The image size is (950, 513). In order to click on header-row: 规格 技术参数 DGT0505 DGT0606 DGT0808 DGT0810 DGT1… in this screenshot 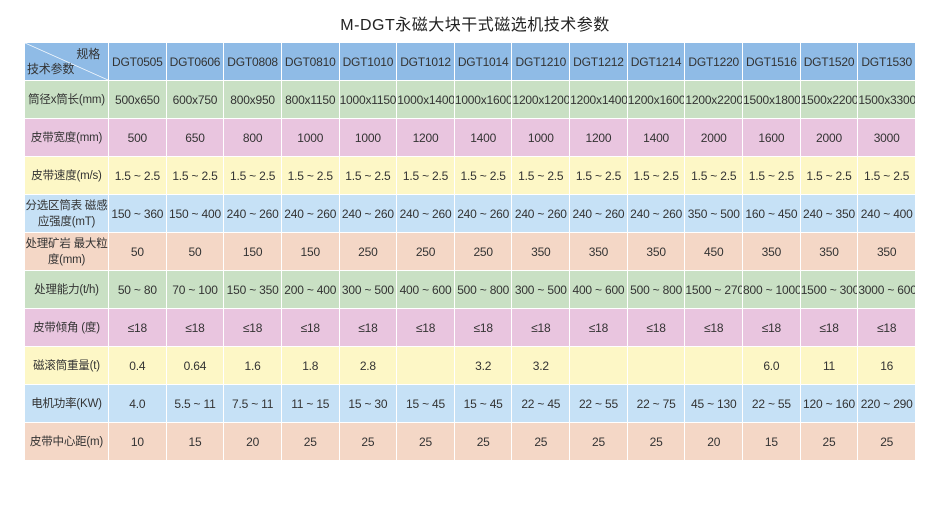, I will do `click(470, 61)`.